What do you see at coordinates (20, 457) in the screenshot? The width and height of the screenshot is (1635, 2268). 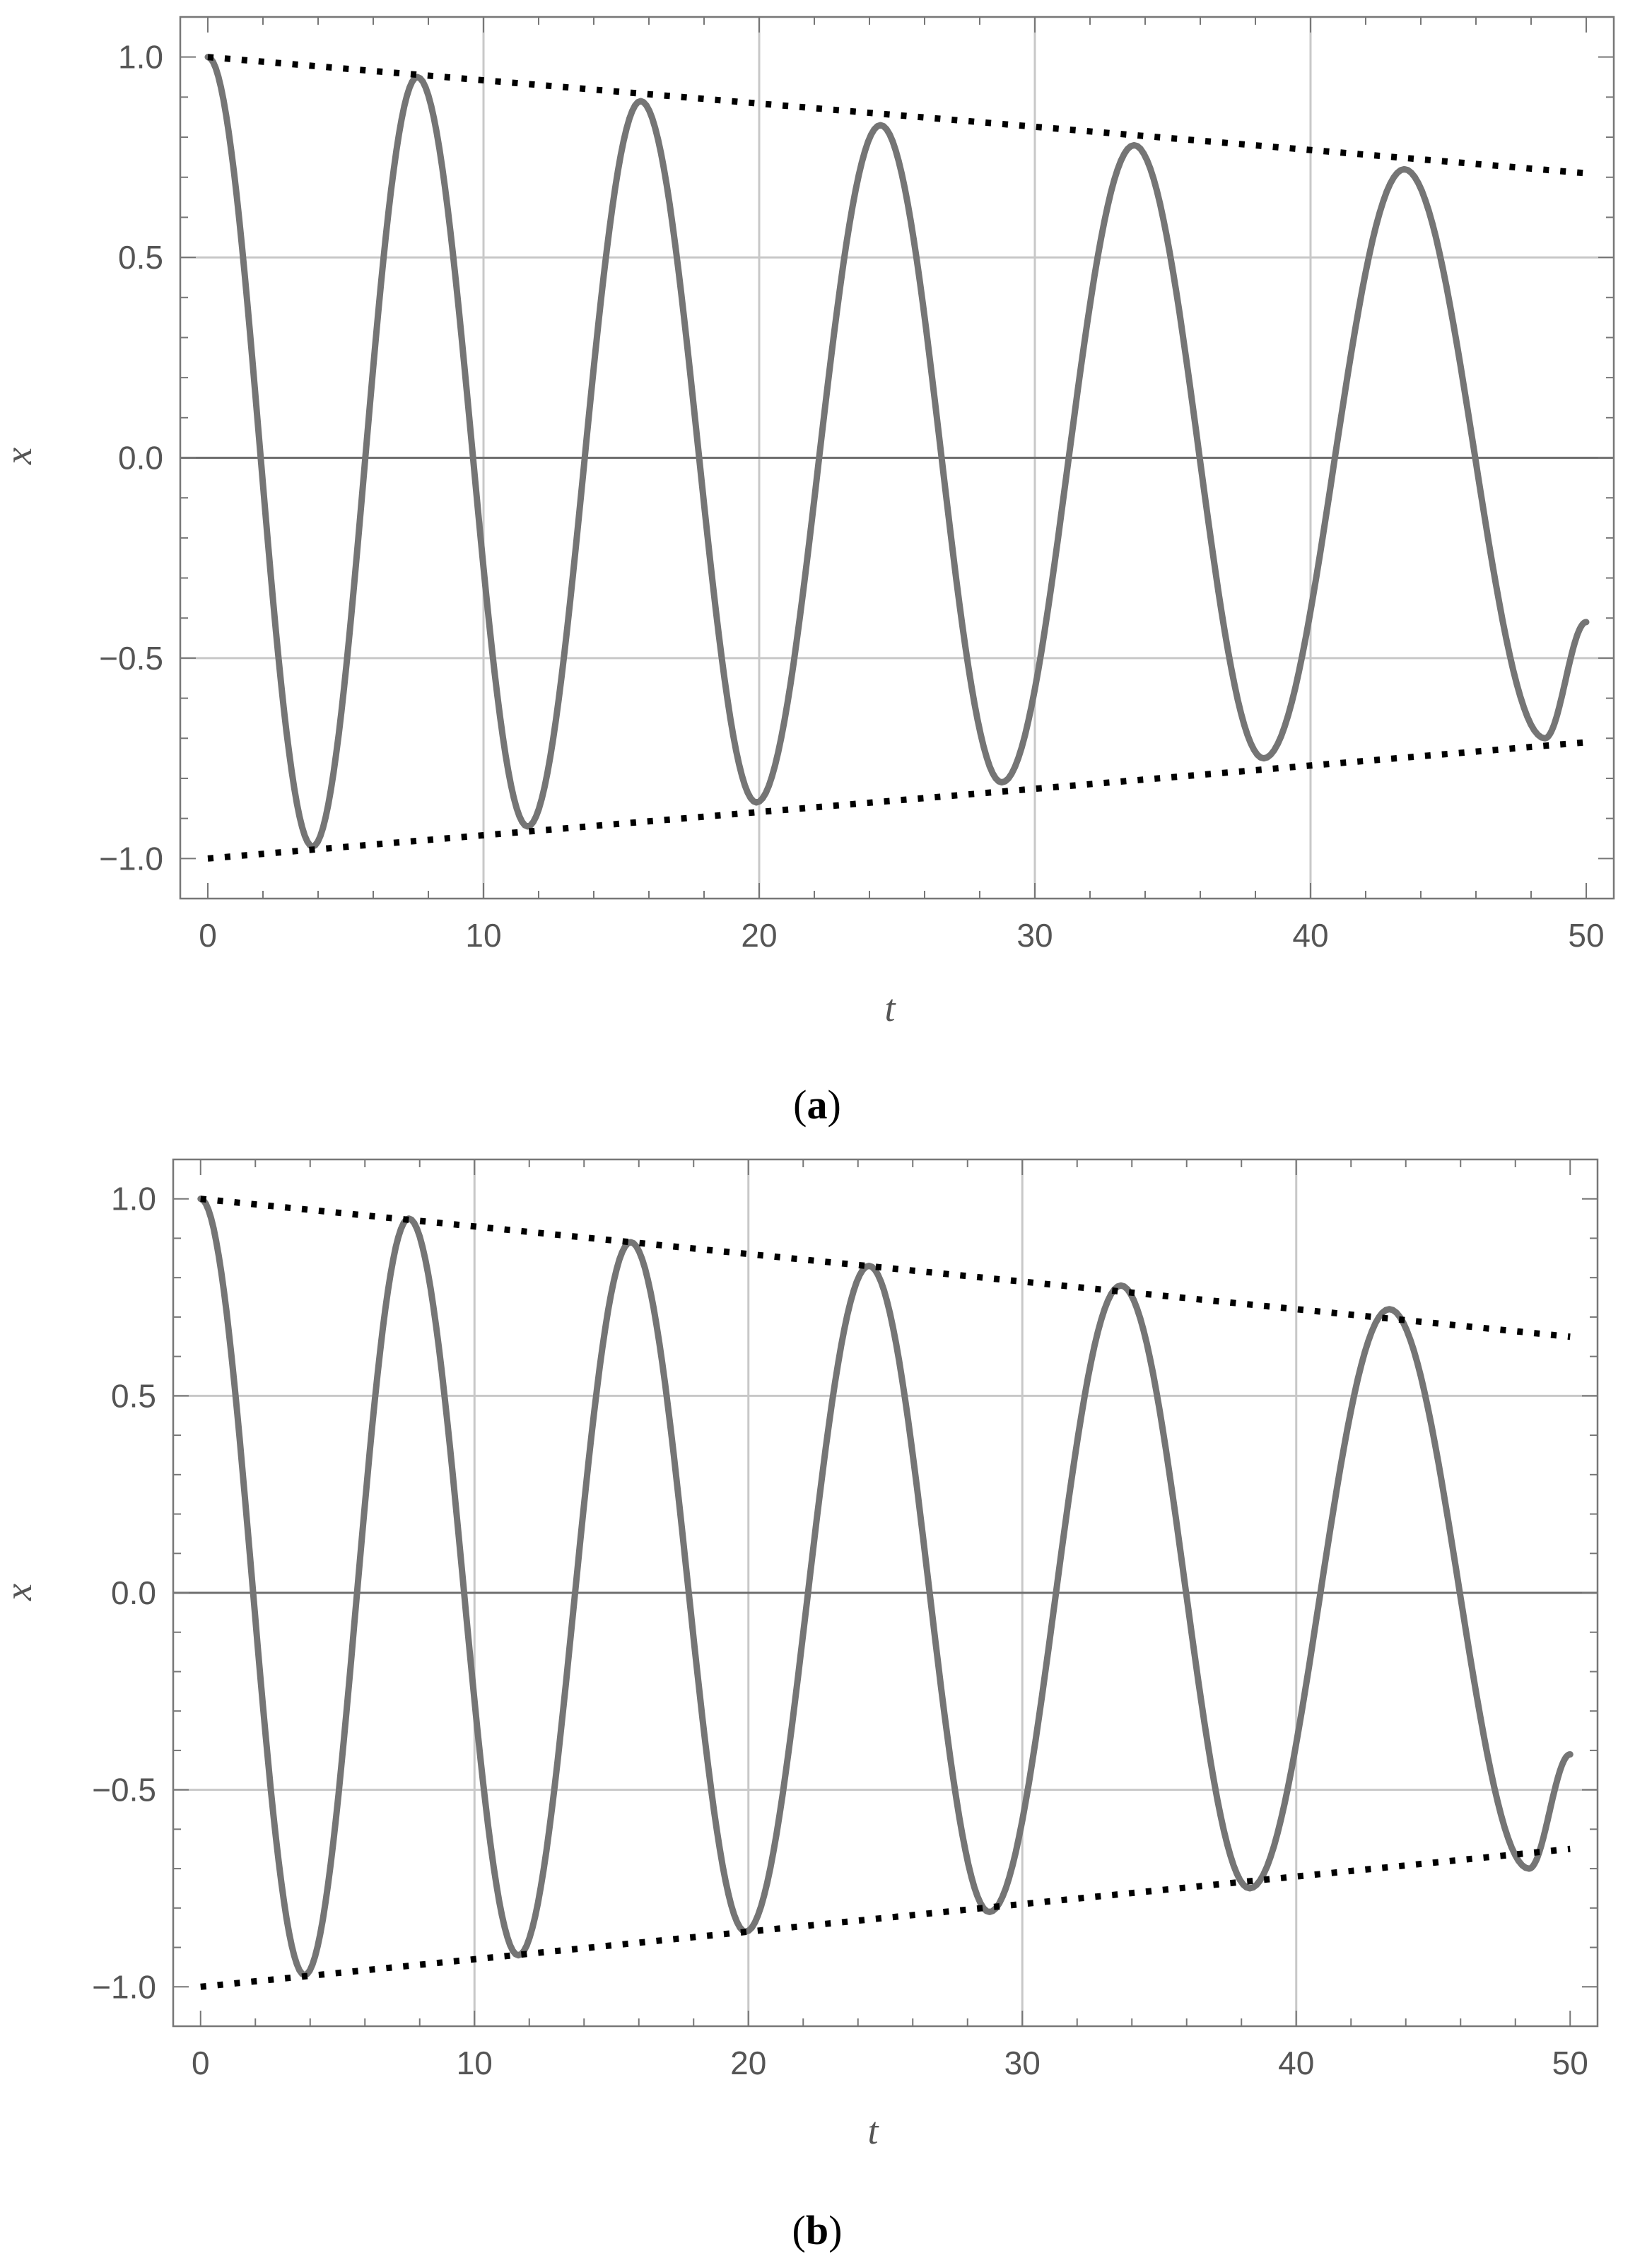 I see `y-axis-title-a: x` at bounding box center [20, 457].